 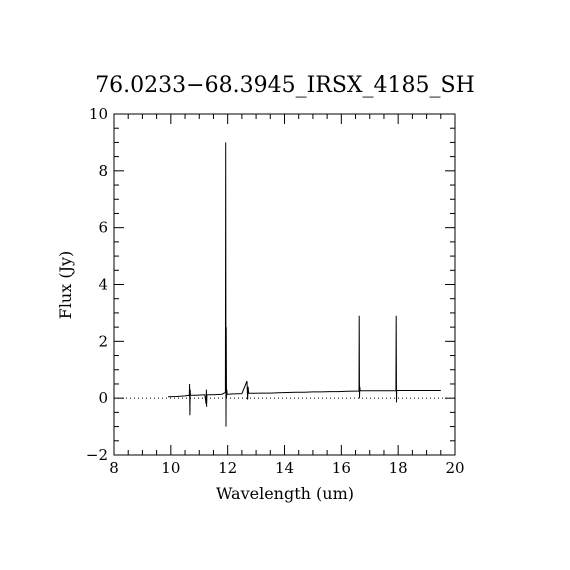 I want to click on x-tick-label: 12, so click(x=227, y=468).